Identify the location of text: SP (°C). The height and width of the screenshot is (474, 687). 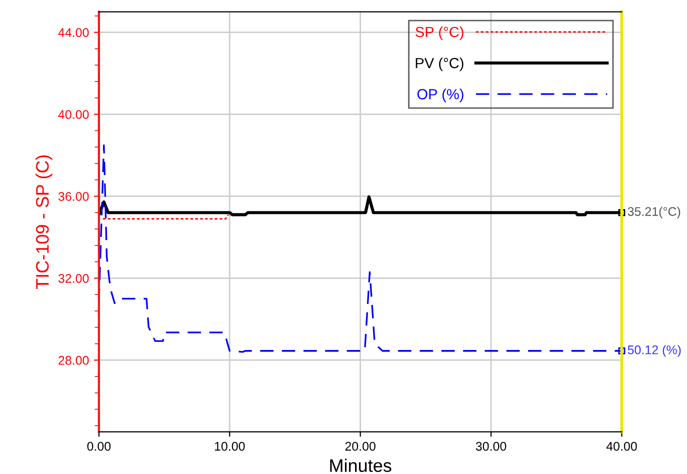
(440, 33).